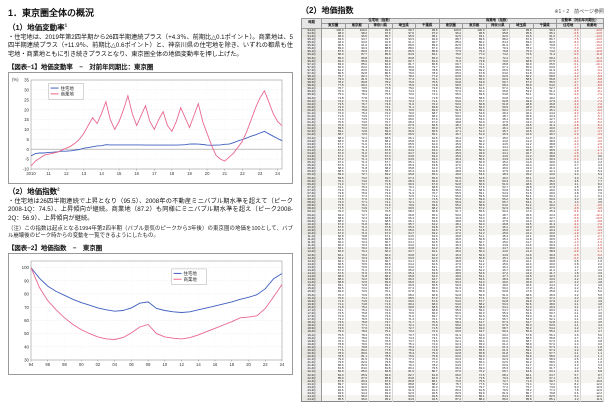  Describe the element at coordinates (357, 255) in the screenshot. I see `index-cell: 70.2` at that location.